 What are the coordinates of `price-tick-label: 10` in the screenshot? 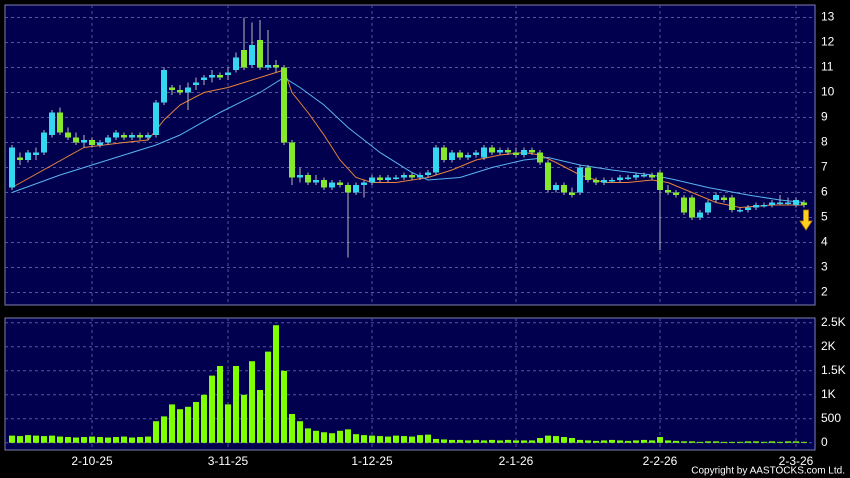 It's located at (828, 92).